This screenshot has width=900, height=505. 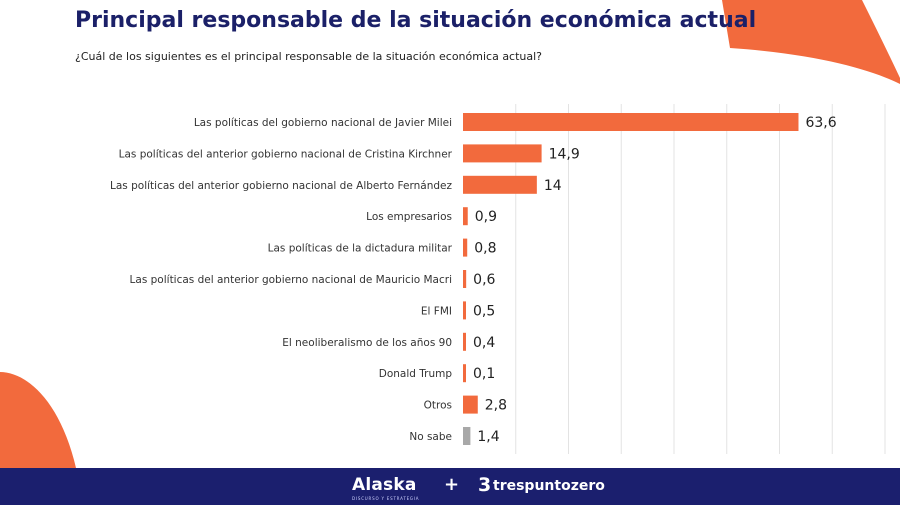 What do you see at coordinates (553, 186) in the screenshot?
I see `value-label: 14` at bounding box center [553, 186].